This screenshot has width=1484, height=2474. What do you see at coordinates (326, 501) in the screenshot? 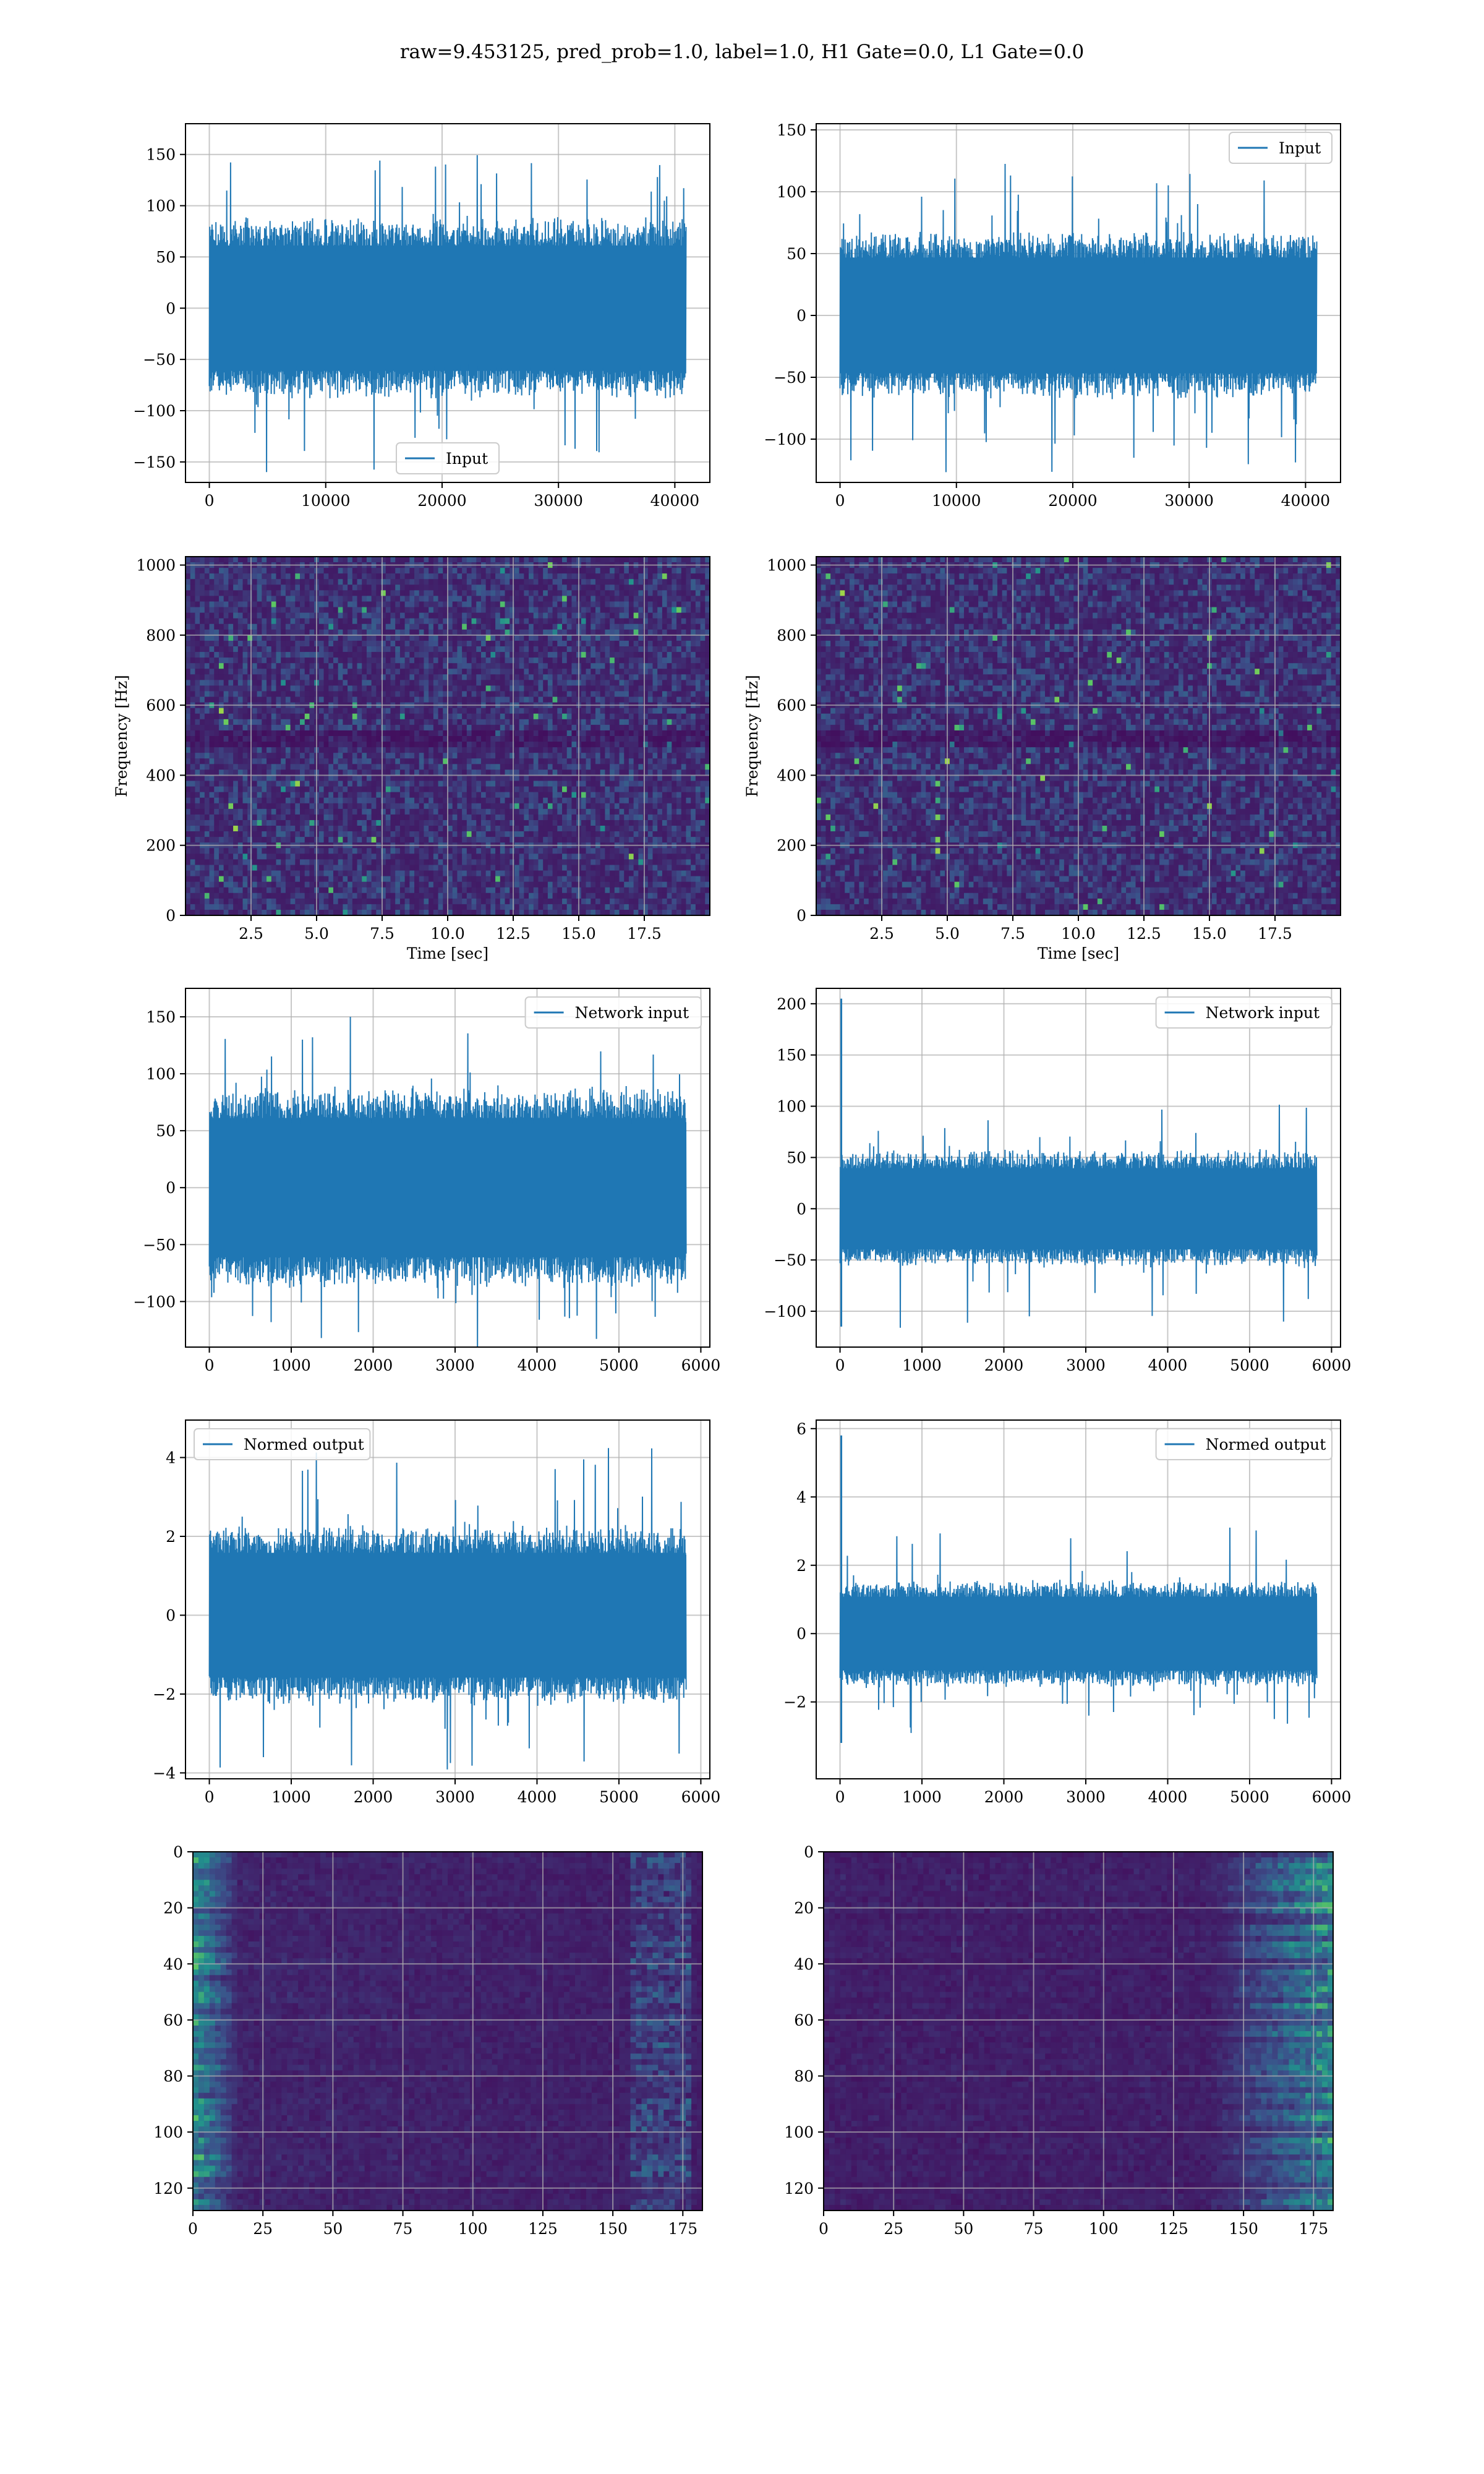
I see `x-tick-label: 10000` at bounding box center [326, 501].